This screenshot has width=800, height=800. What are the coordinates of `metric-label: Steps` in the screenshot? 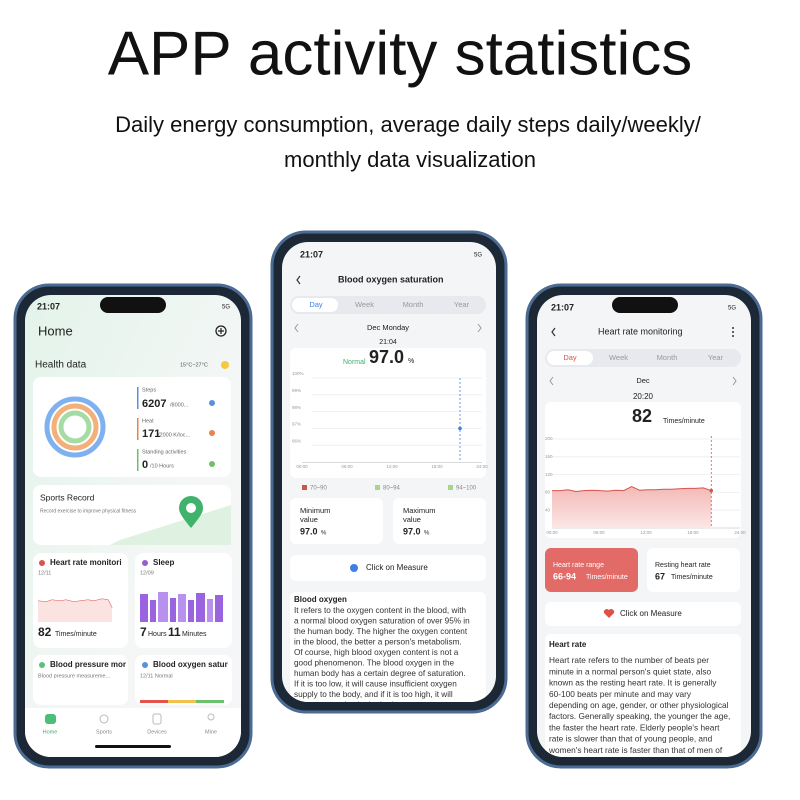 It's located at (149, 390).